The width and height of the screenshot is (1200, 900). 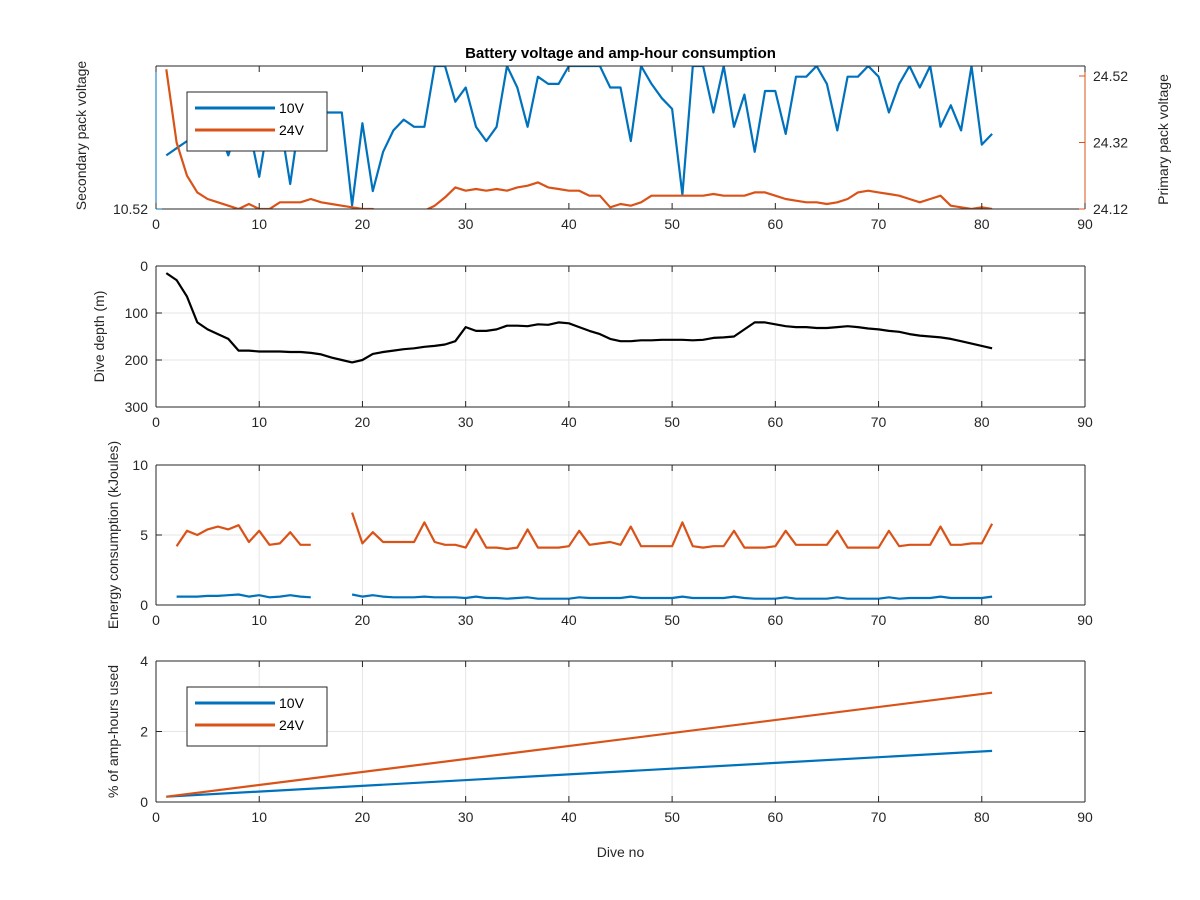 What do you see at coordinates (113, 535) in the screenshot?
I see `y-axis-label: Energy consumption (kJoules)` at bounding box center [113, 535].